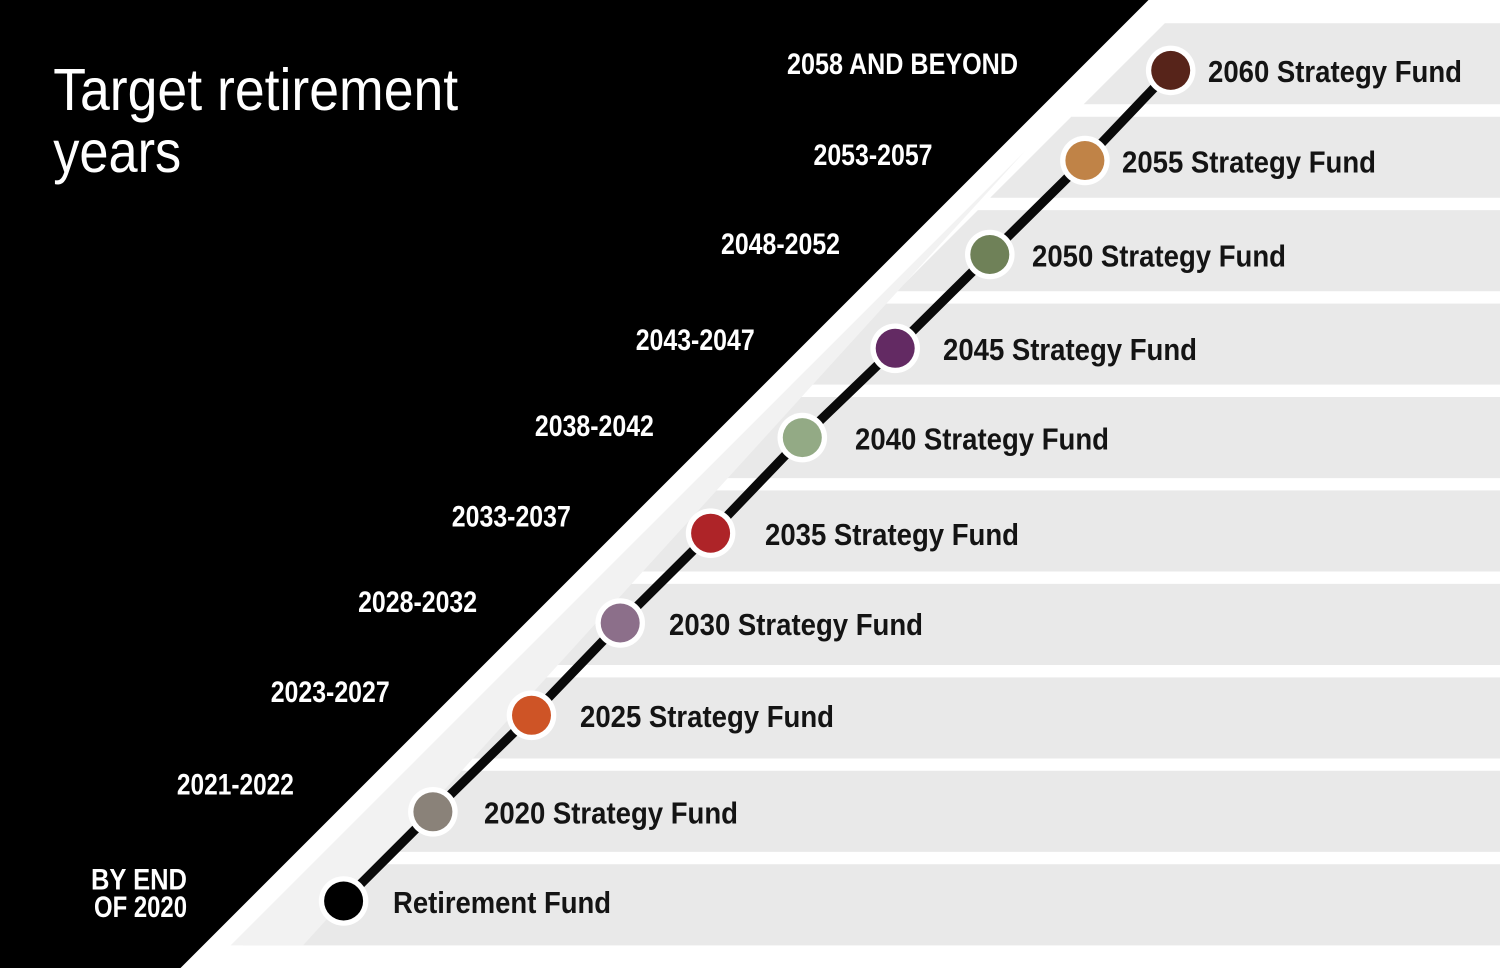 This screenshot has width=1500, height=968. Describe the element at coordinates (594, 426) in the screenshot. I see `svg-text: 2038-2042` at that location.